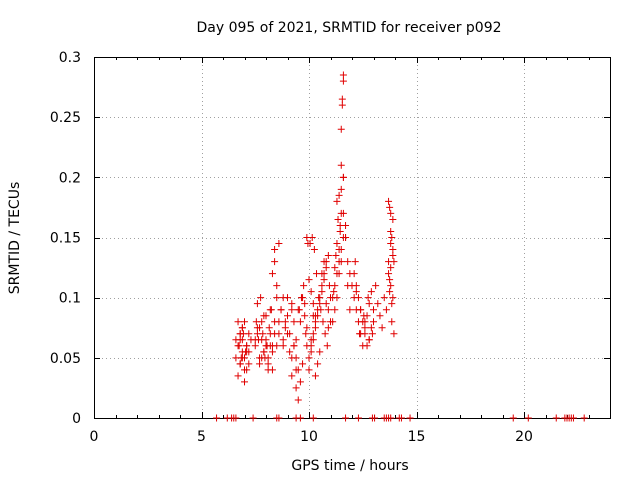  Describe the element at coordinates (65, 118) in the screenshot. I see `y-tick-label: 0.25` at that location.